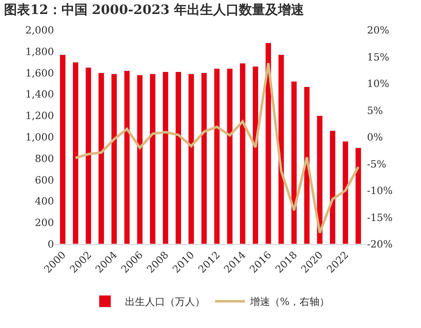 This screenshot has width=421, height=328. I want to click on y-tick-label: 1,200, so click(39, 116).